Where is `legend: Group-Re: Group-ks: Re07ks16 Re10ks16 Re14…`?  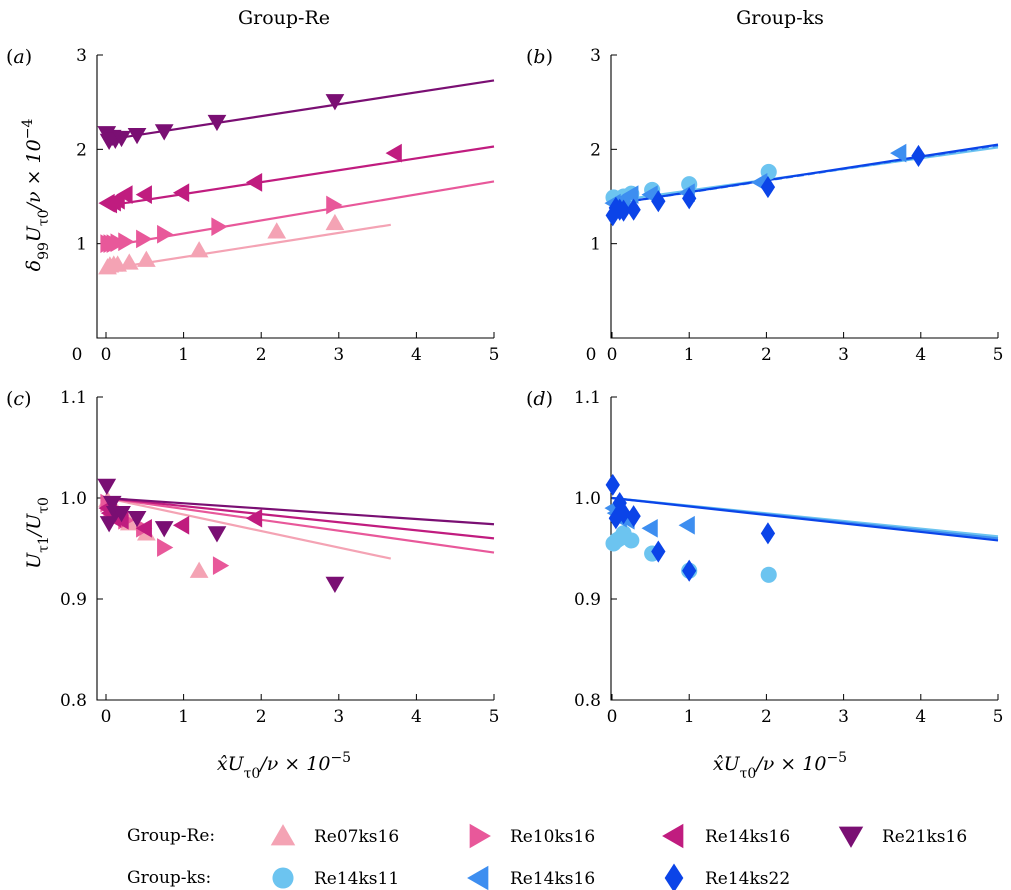
legend: Group-Re: Group-ks: Re07ks16 Re10ks16 Re14… is located at coordinates (547, 856).